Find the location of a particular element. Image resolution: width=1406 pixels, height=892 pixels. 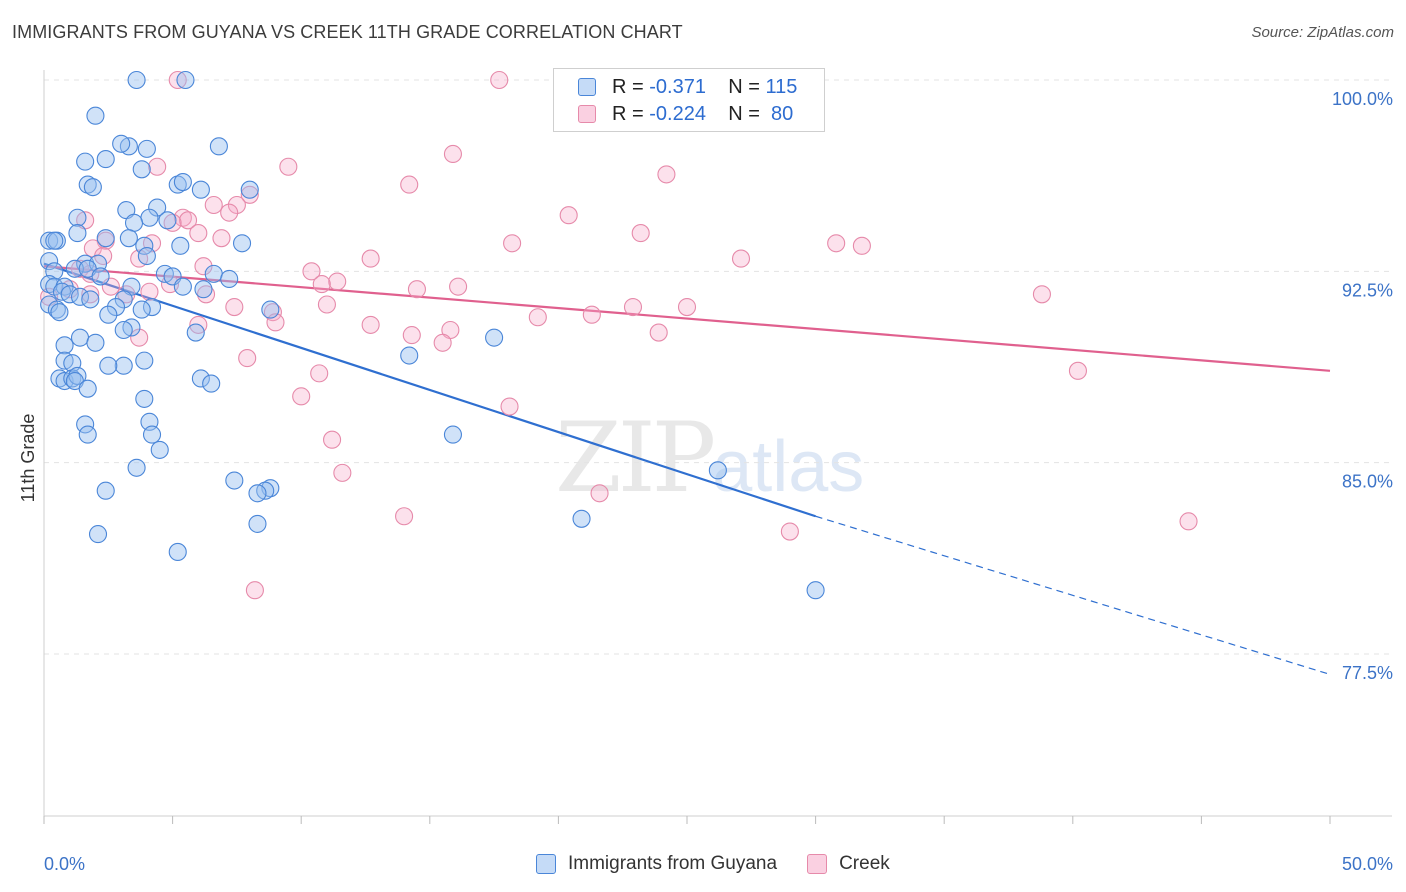

y-tick-label: 92.5% is located at coordinates (1367, 290).